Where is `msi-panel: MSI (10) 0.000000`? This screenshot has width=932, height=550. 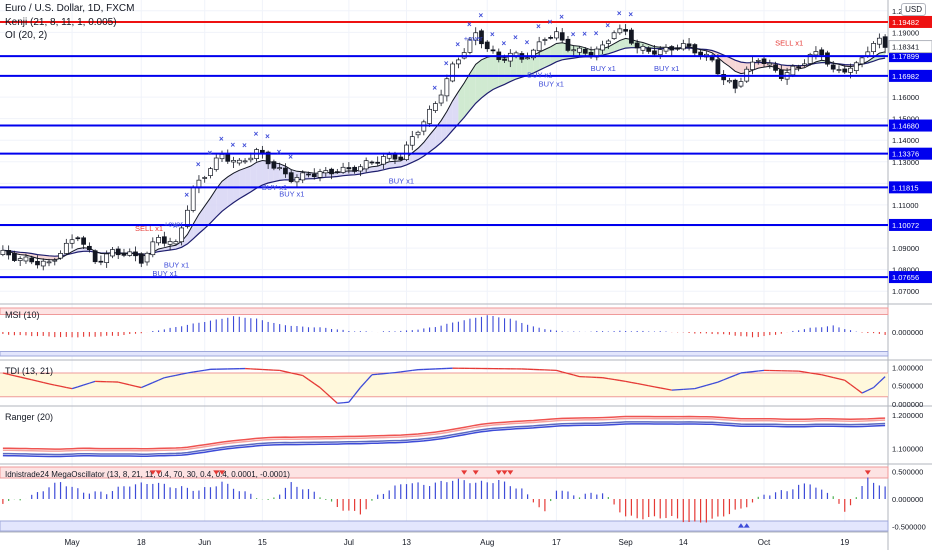 msi-panel: MSI (10) 0.000000 is located at coordinates (461, 332).